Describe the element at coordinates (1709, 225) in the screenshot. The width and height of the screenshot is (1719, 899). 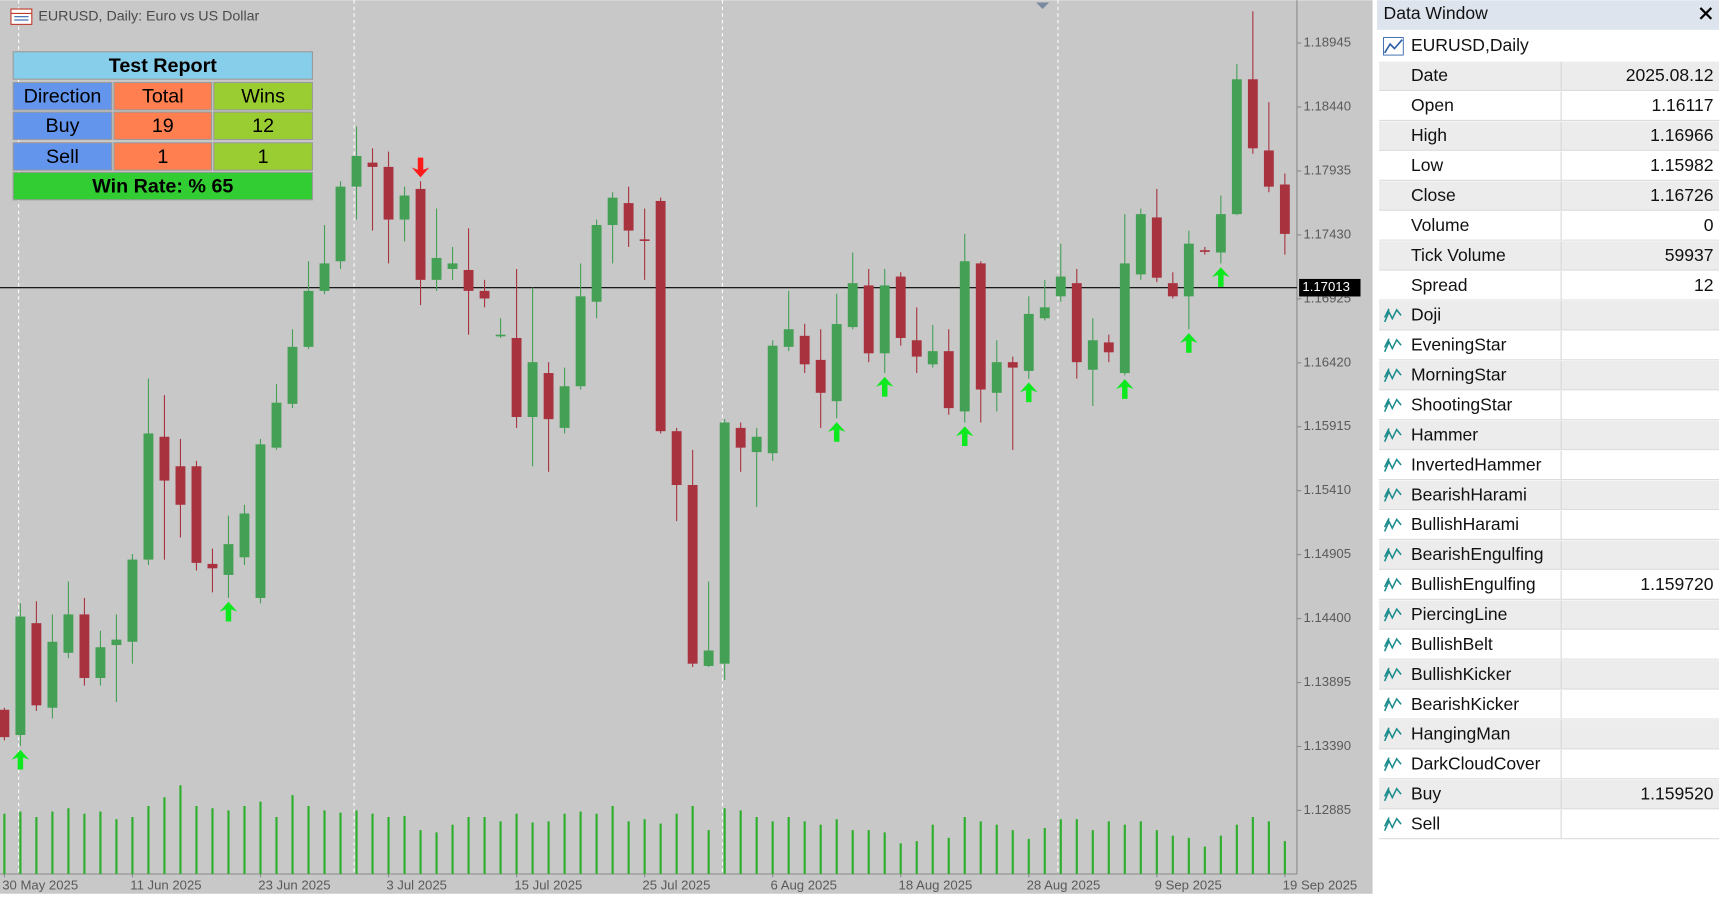
I see `data-value: 0` at that location.